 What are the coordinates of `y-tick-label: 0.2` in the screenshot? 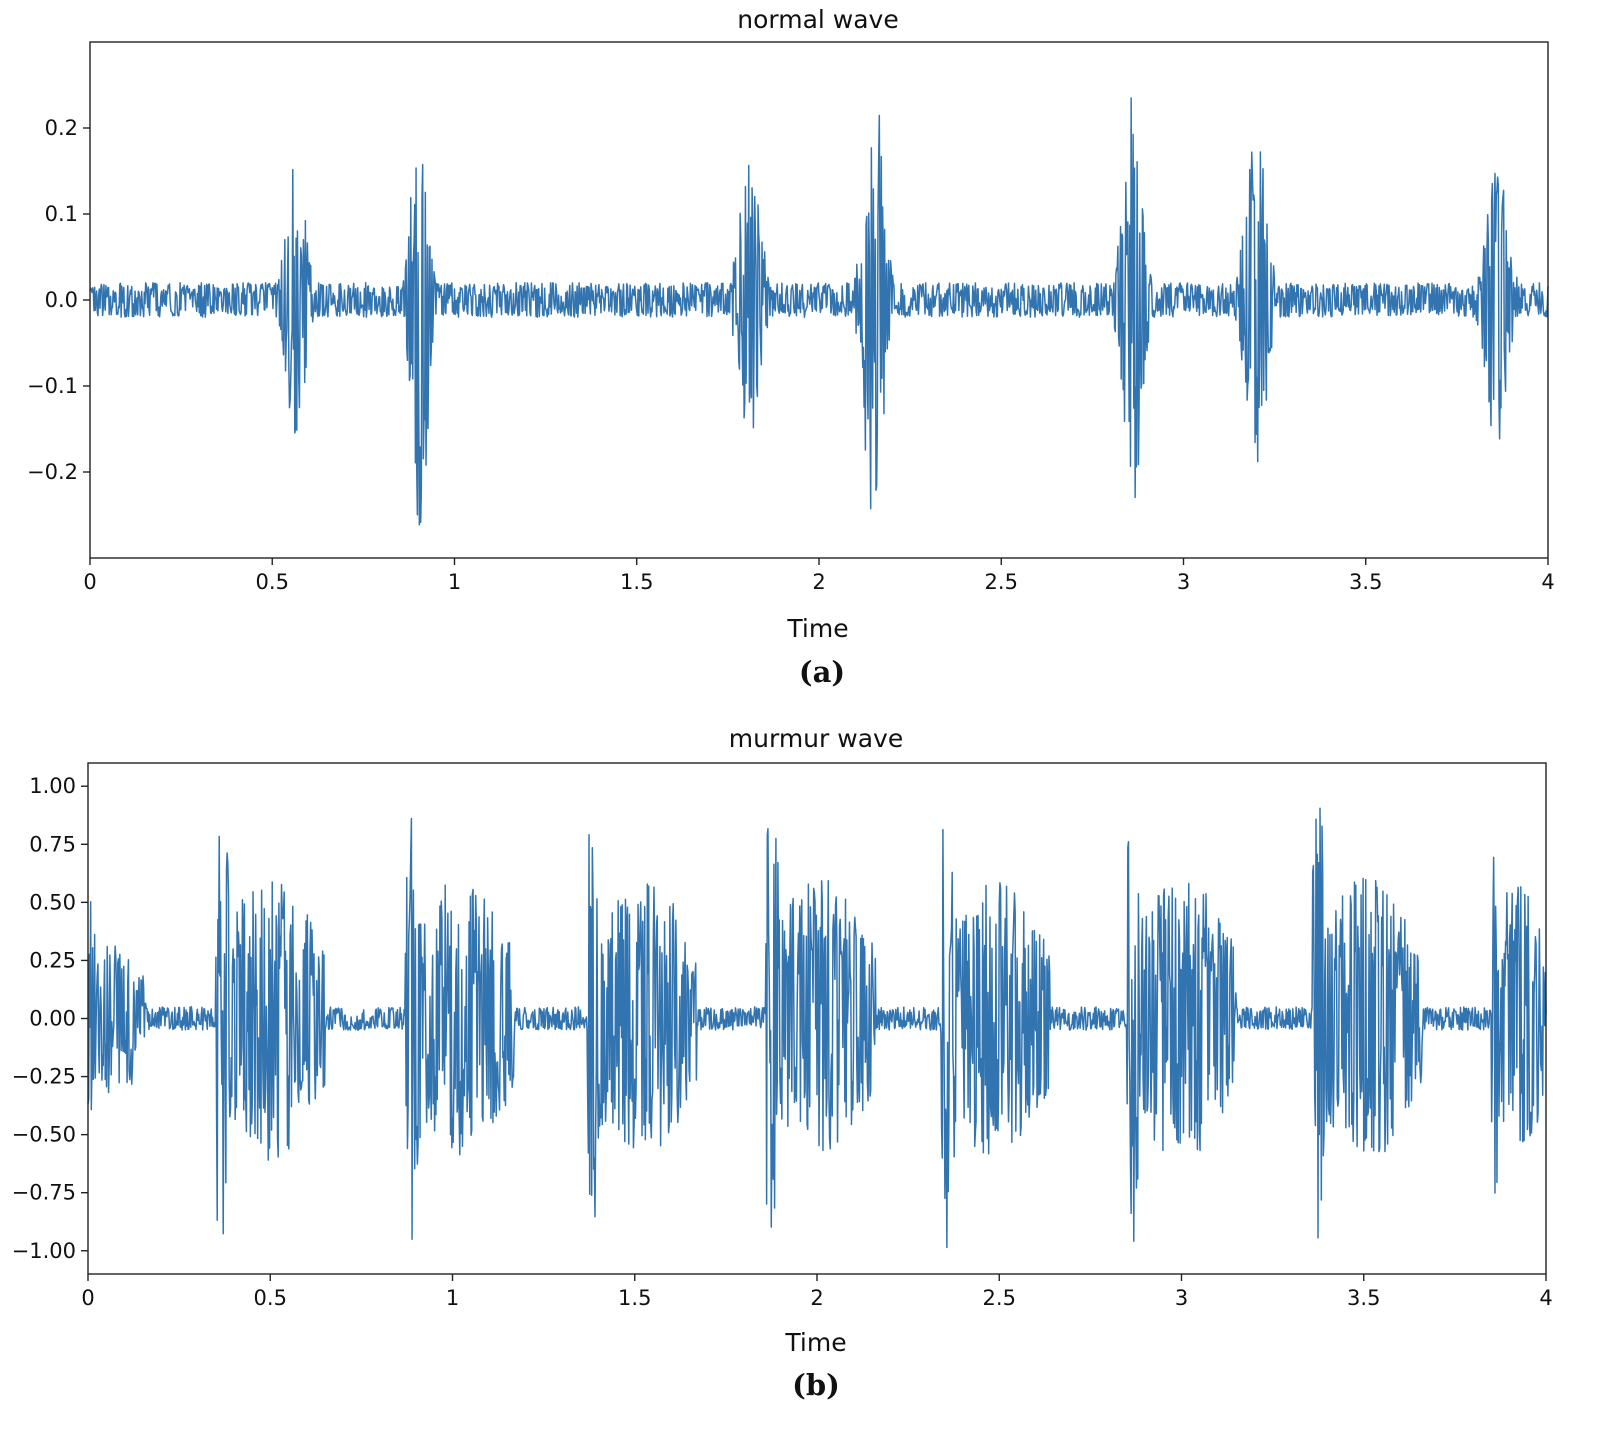 It's located at (61, 128).